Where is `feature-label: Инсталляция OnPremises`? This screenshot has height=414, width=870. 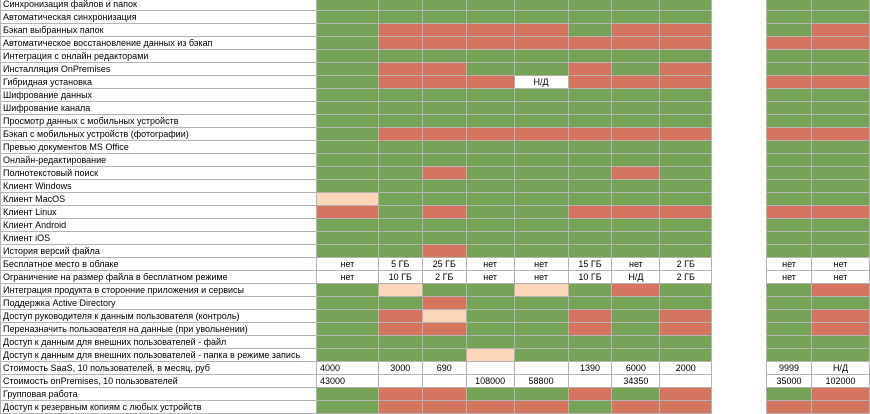 feature-label: Инсталляция OnPremises is located at coordinates (158, 69).